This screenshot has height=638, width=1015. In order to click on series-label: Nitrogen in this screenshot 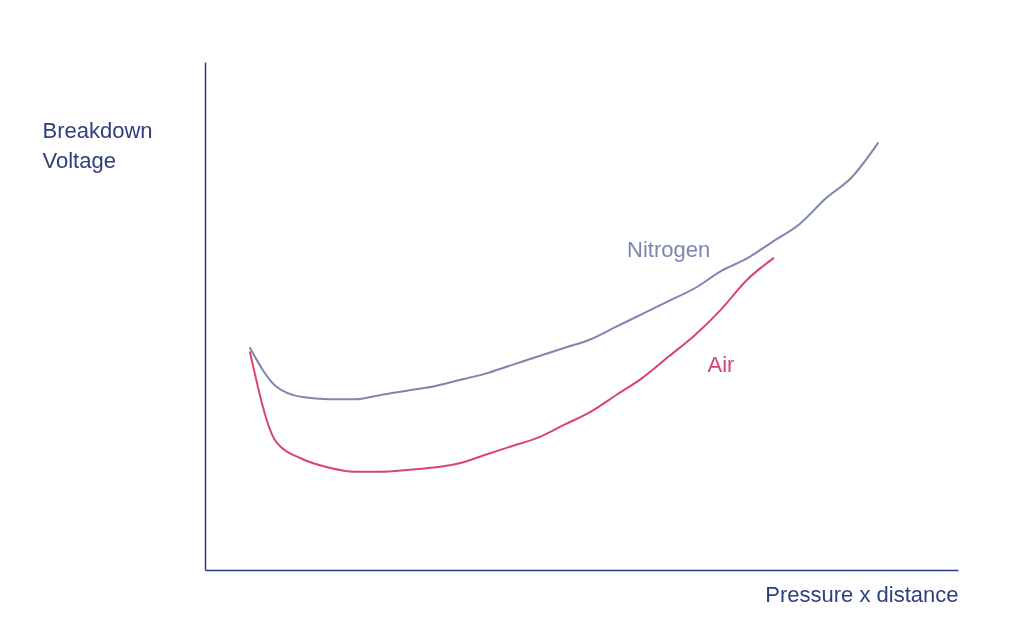, I will do `click(669, 249)`.